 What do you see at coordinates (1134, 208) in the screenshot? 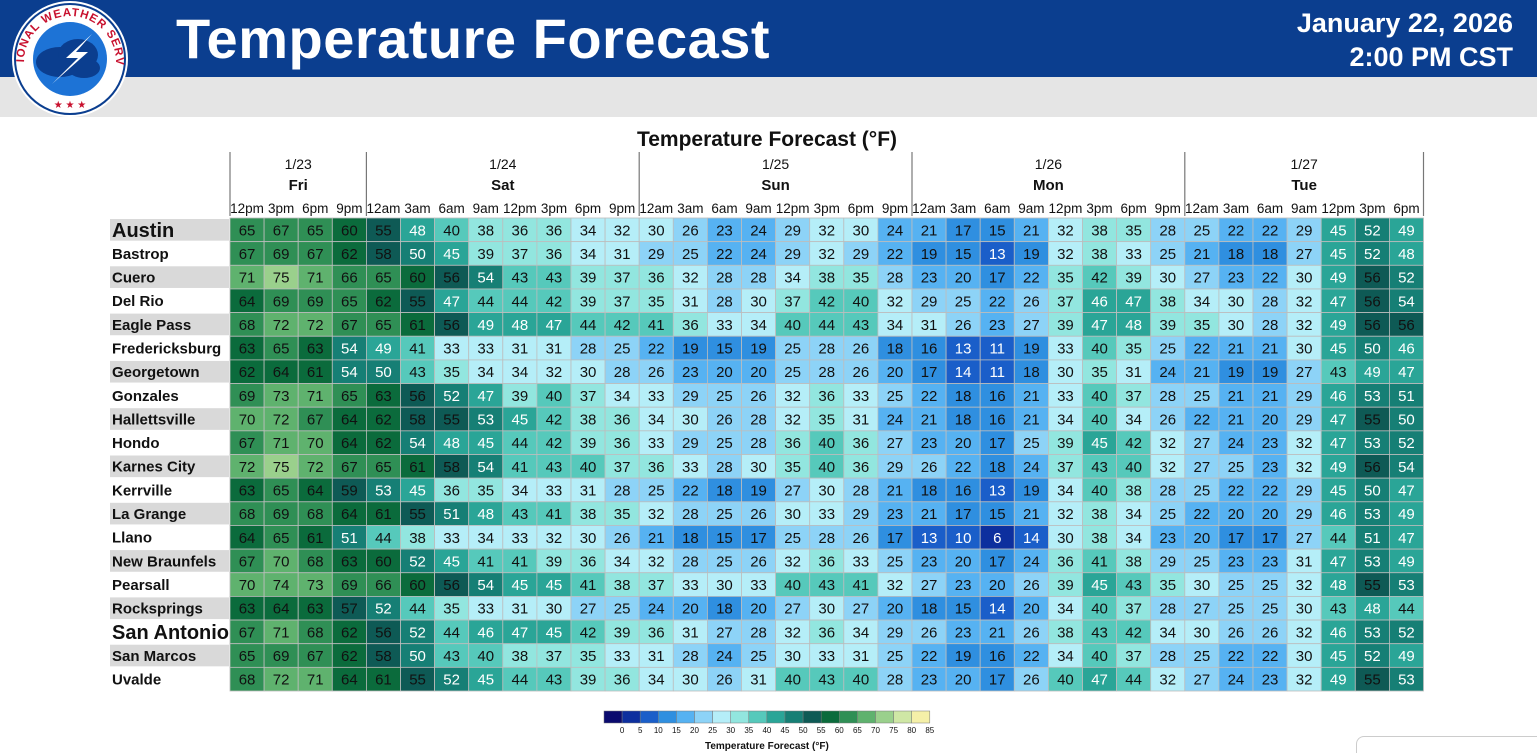
I see `time-tick-label: 6pm` at bounding box center [1134, 208].